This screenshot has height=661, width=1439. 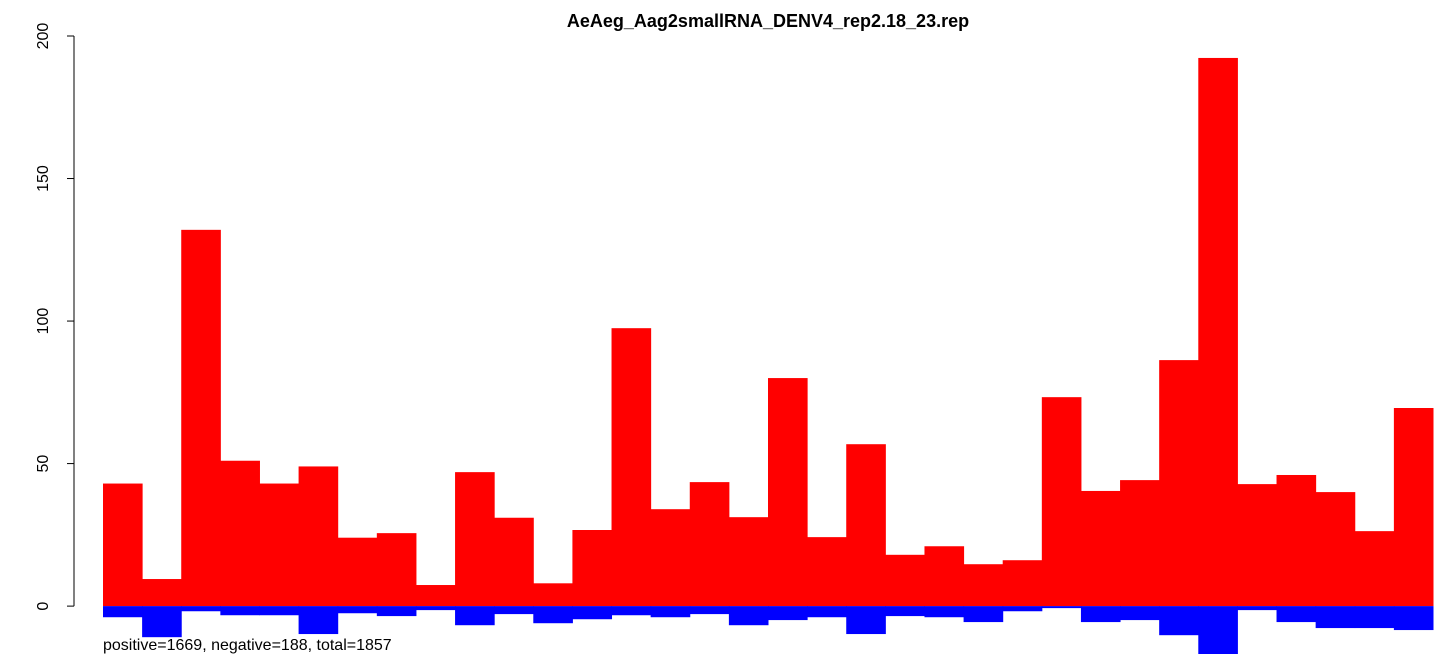 What do you see at coordinates (43, 321) in the screenshot?
I see `y-tick-label: 100` at bounding box center [43, 321].